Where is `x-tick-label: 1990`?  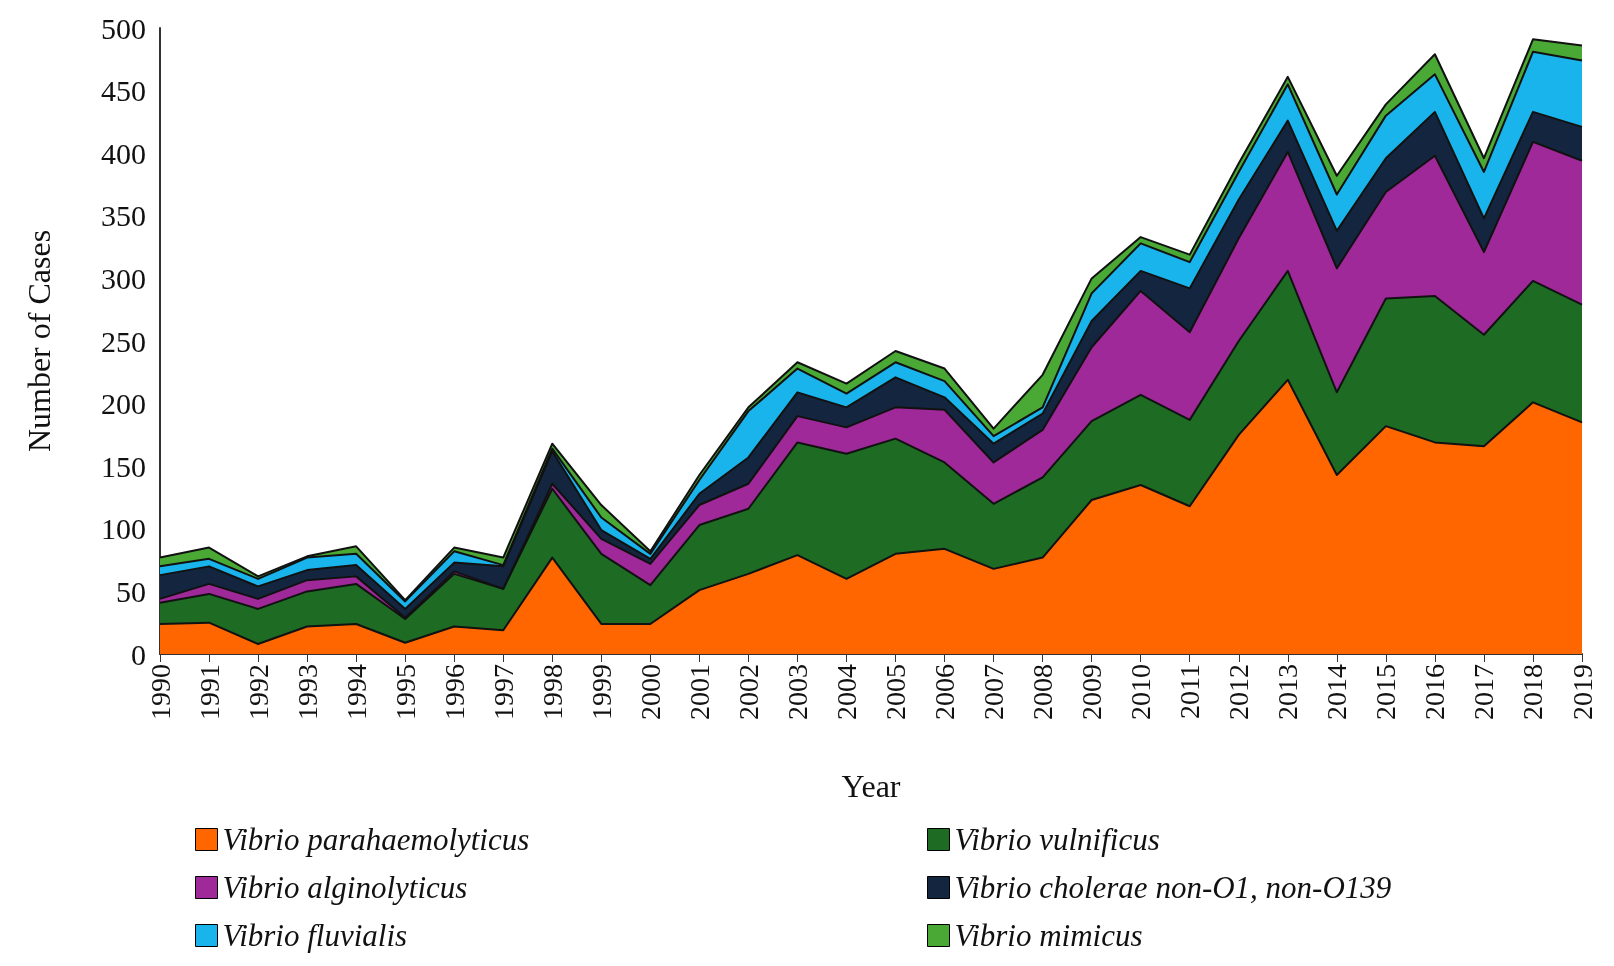
x-tick-label: 1990 is located at coordinates (160, 692).